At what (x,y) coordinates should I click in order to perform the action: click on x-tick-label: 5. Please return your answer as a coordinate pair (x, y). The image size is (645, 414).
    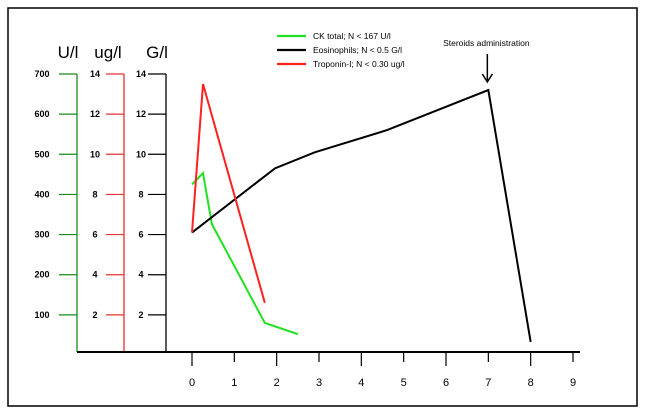
    Looking at the image, I should click on (404, 383).